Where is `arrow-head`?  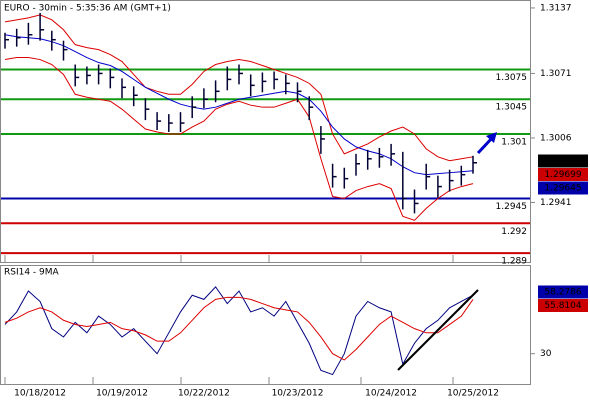
arrow-head is located at coordinates (491, 137).